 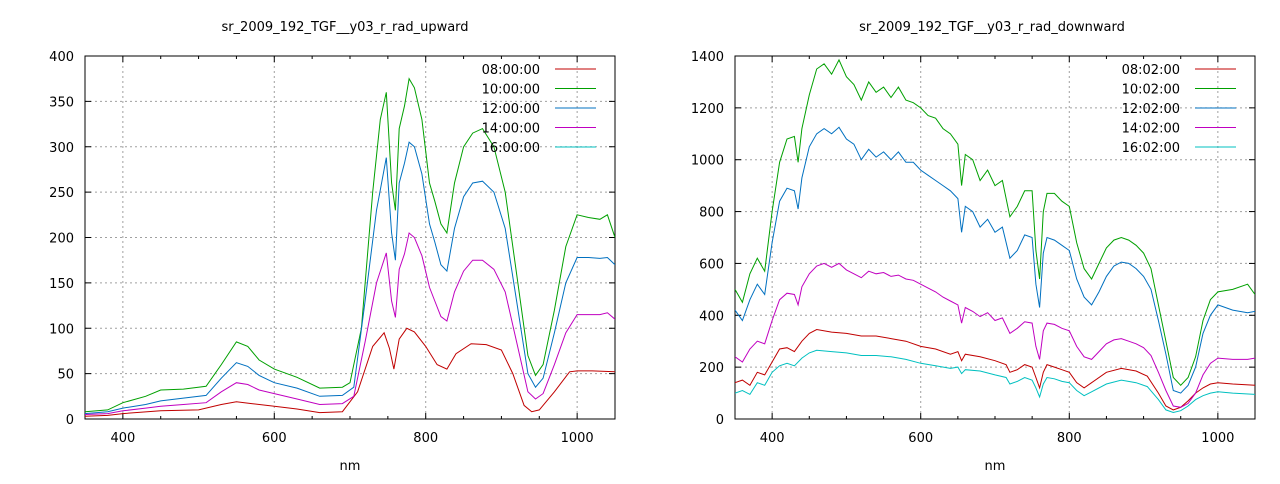 I want to click on legend-label: 08:02:00, so click(x=1151, y=70).